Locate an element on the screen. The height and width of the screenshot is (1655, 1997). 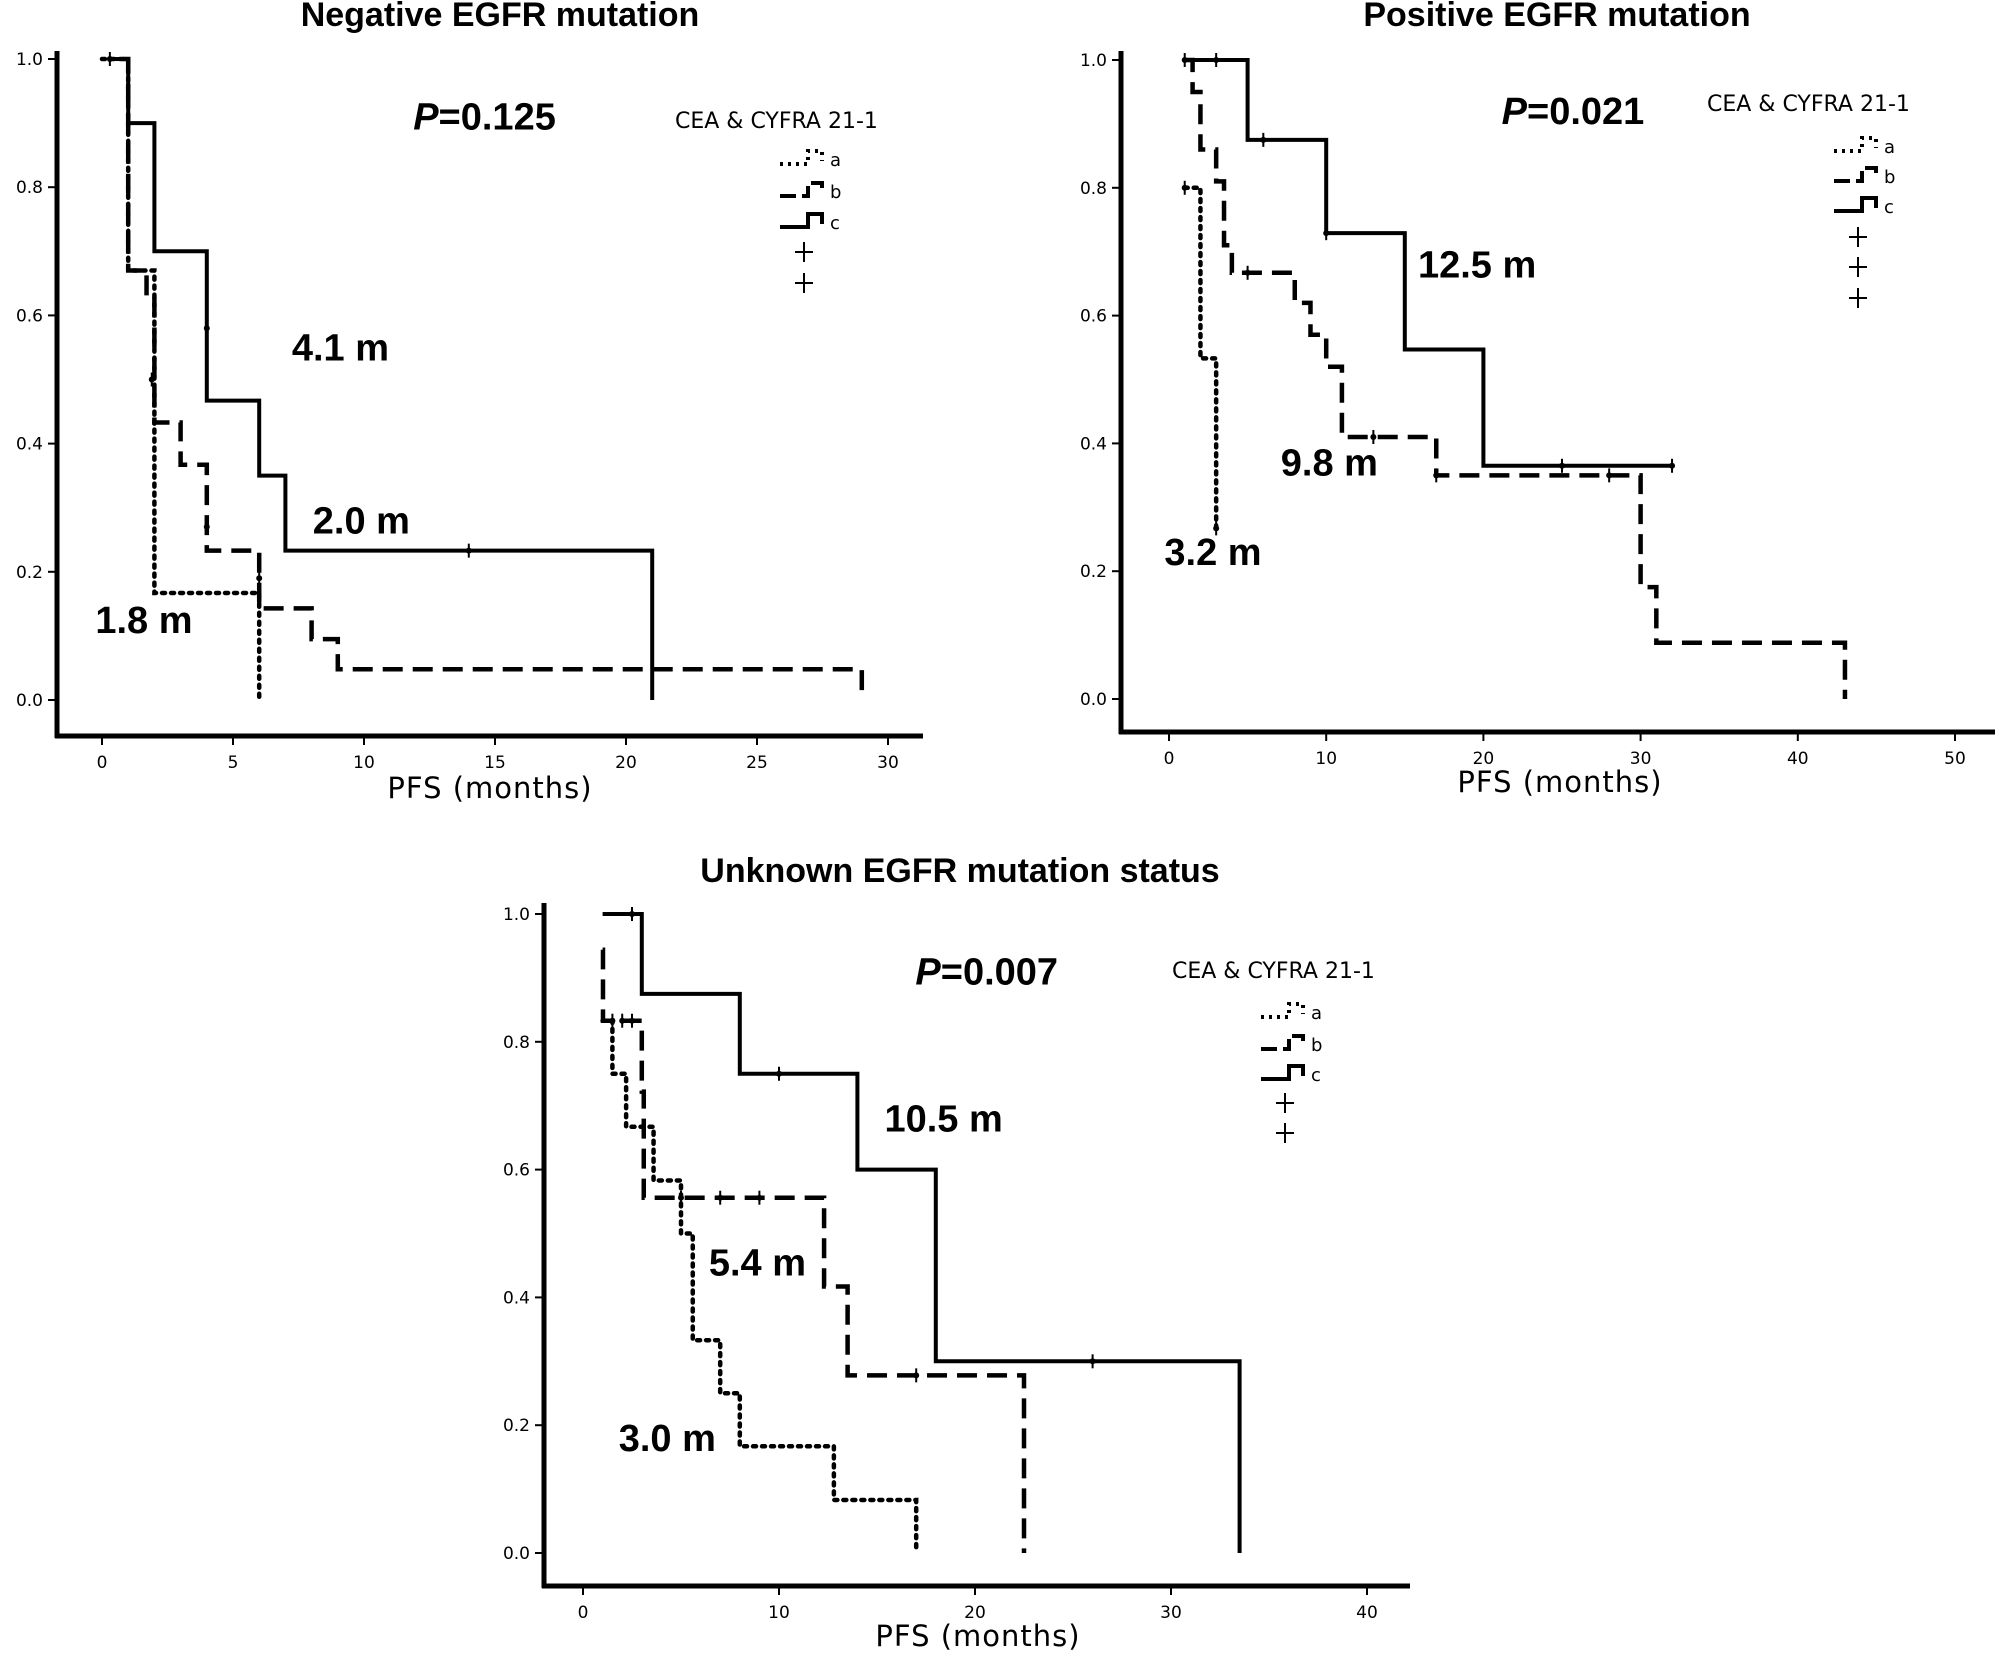
median-pfs-label: 3.0 m is located at coordinates (667, 1439).